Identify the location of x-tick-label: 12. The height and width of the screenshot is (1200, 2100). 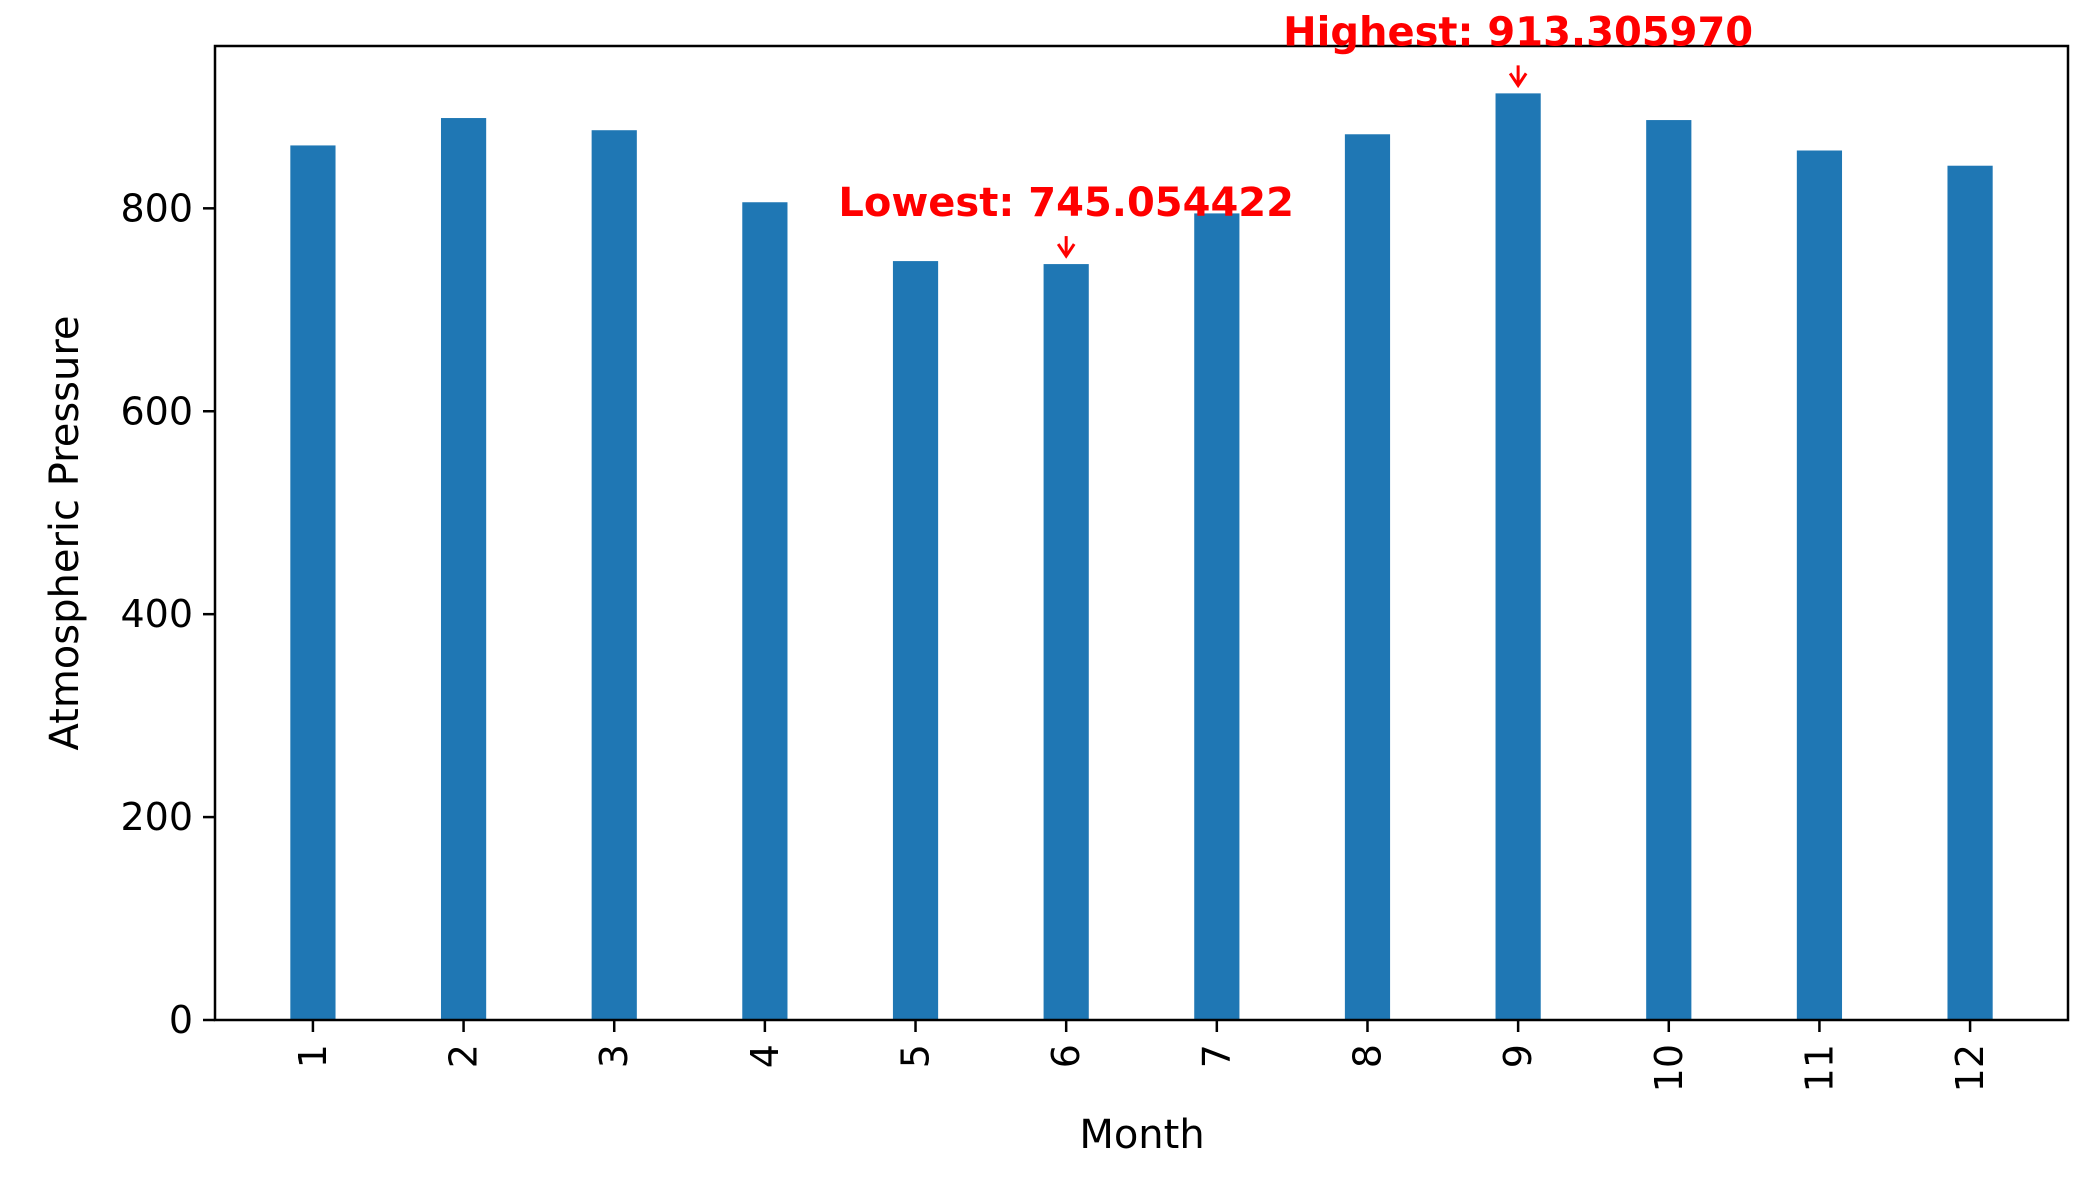
(1970, 1068).